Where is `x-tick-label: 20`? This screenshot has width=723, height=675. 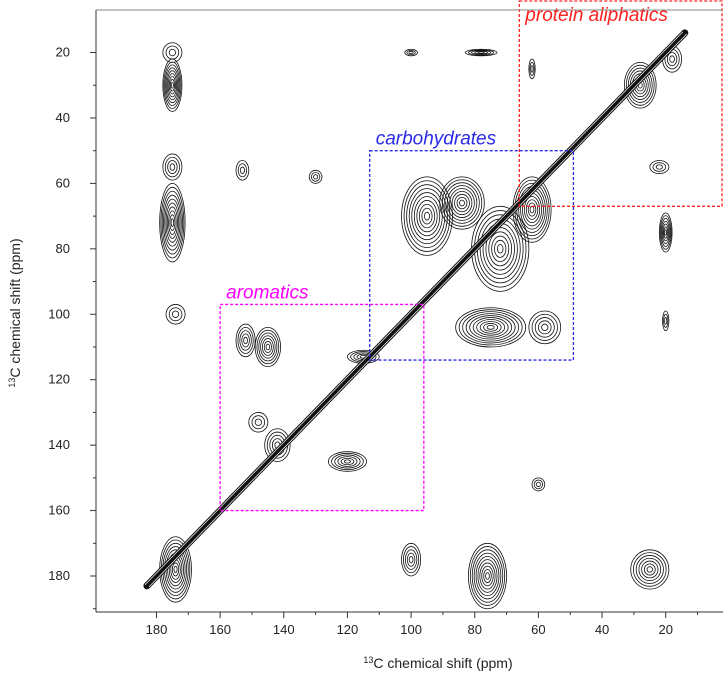 x-tick-label: 20 is located at coordinates (665, 629).